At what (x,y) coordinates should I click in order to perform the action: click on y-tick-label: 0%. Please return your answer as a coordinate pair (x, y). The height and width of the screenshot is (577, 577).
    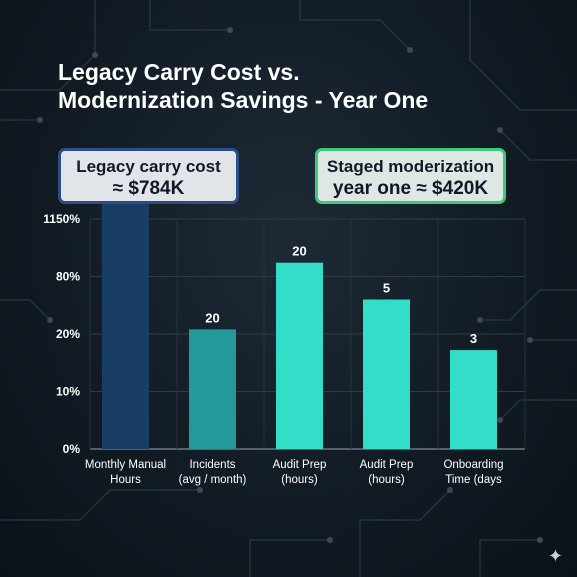
    Looking at the image, I should click on (72, 449).